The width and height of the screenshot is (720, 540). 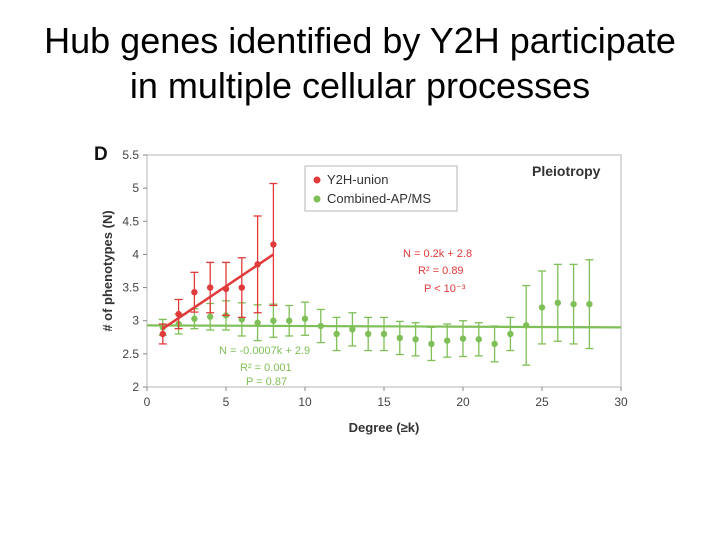 I want to click on x-tick-label: 15, so click(x=384, y=402).